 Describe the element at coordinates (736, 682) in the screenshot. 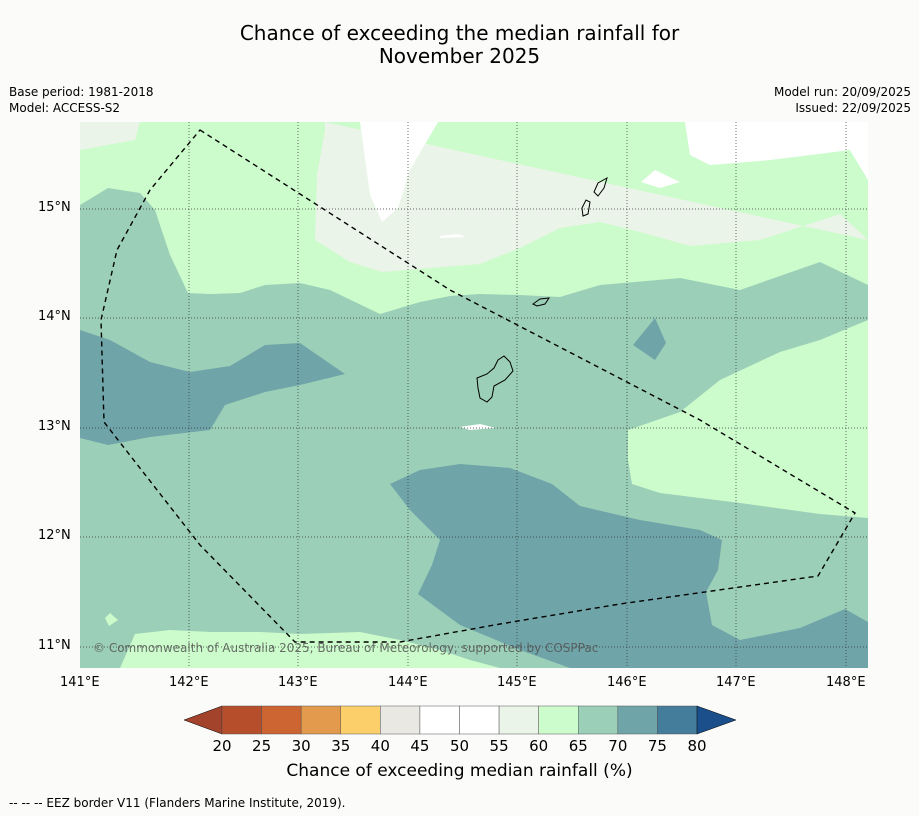

I see `lon-label-147e: 147°E` at that location.